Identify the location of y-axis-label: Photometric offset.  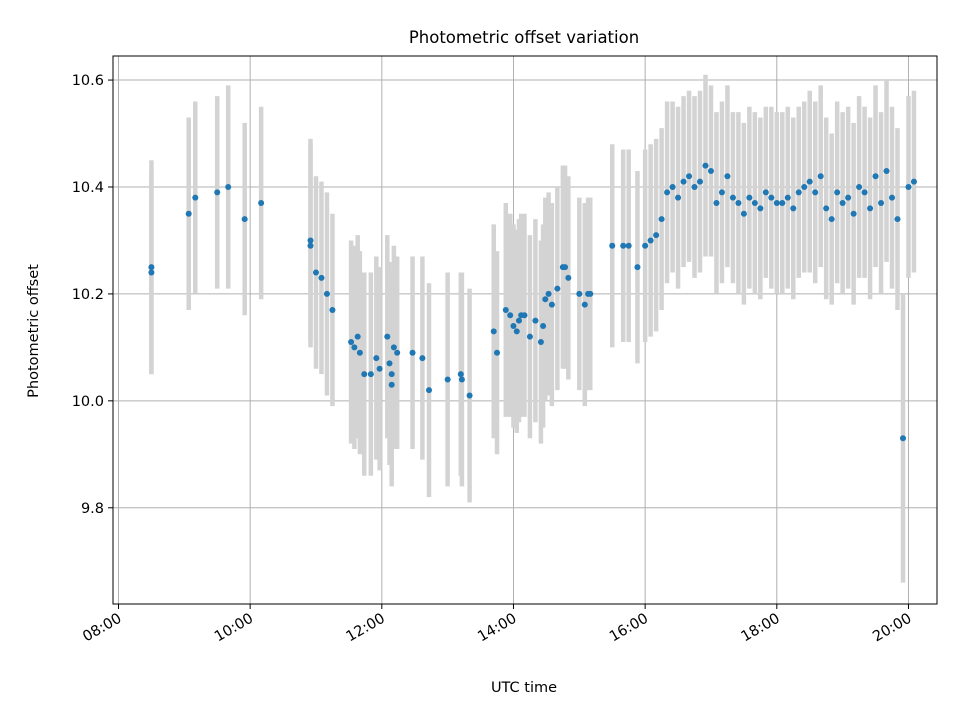
(34, 331).